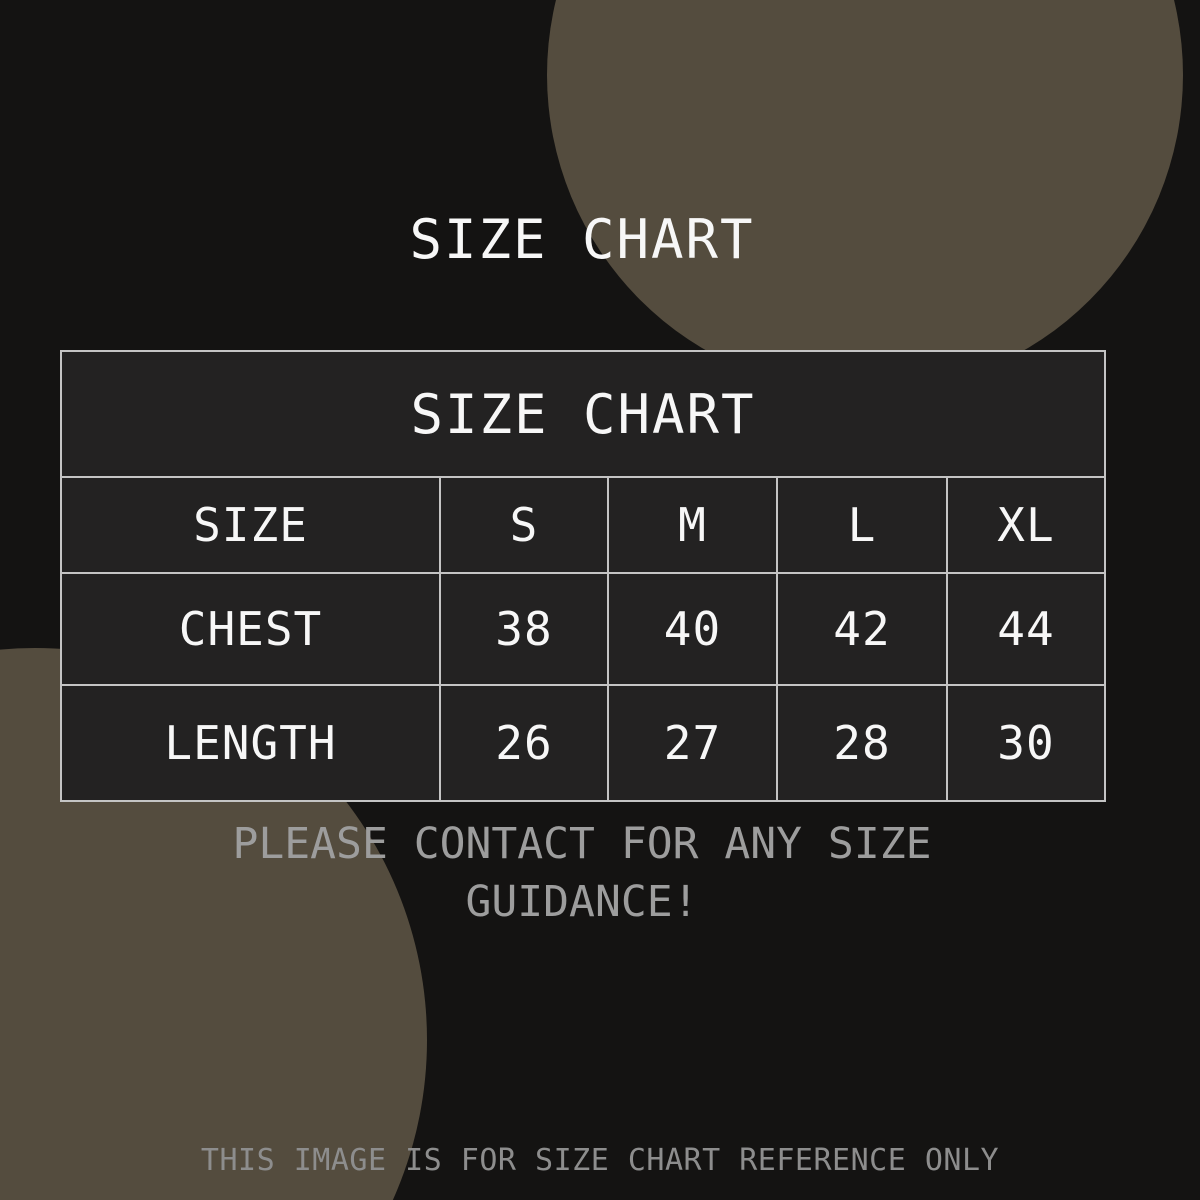 Image resolution: width=1200 pixels, height=1200 pixels. I want to click on cell-chest-s: 38, so click(524, 629).